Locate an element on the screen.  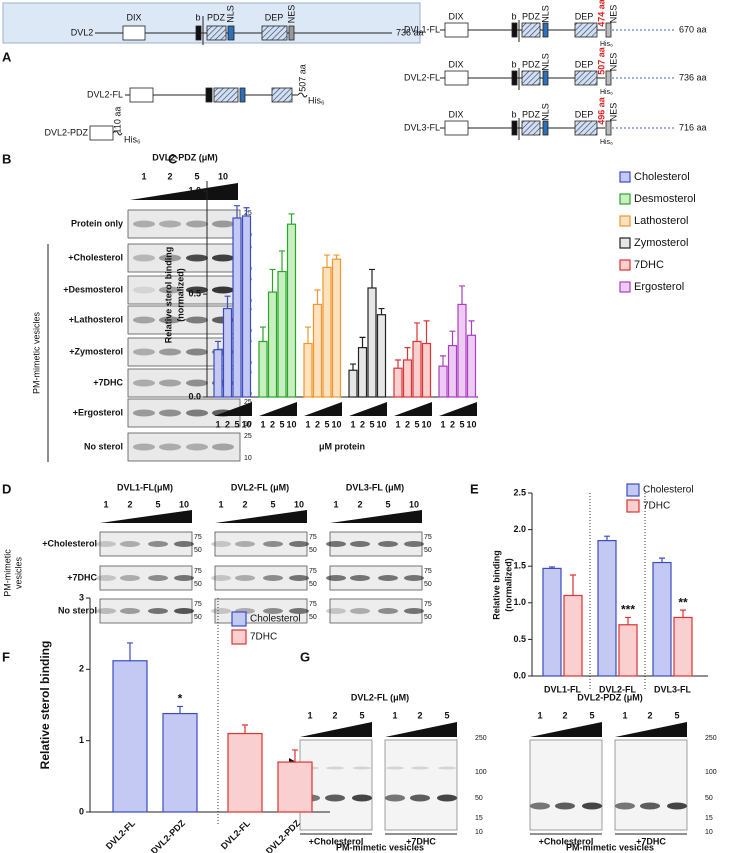
label: PDZ is located at coordinates (531, 16).